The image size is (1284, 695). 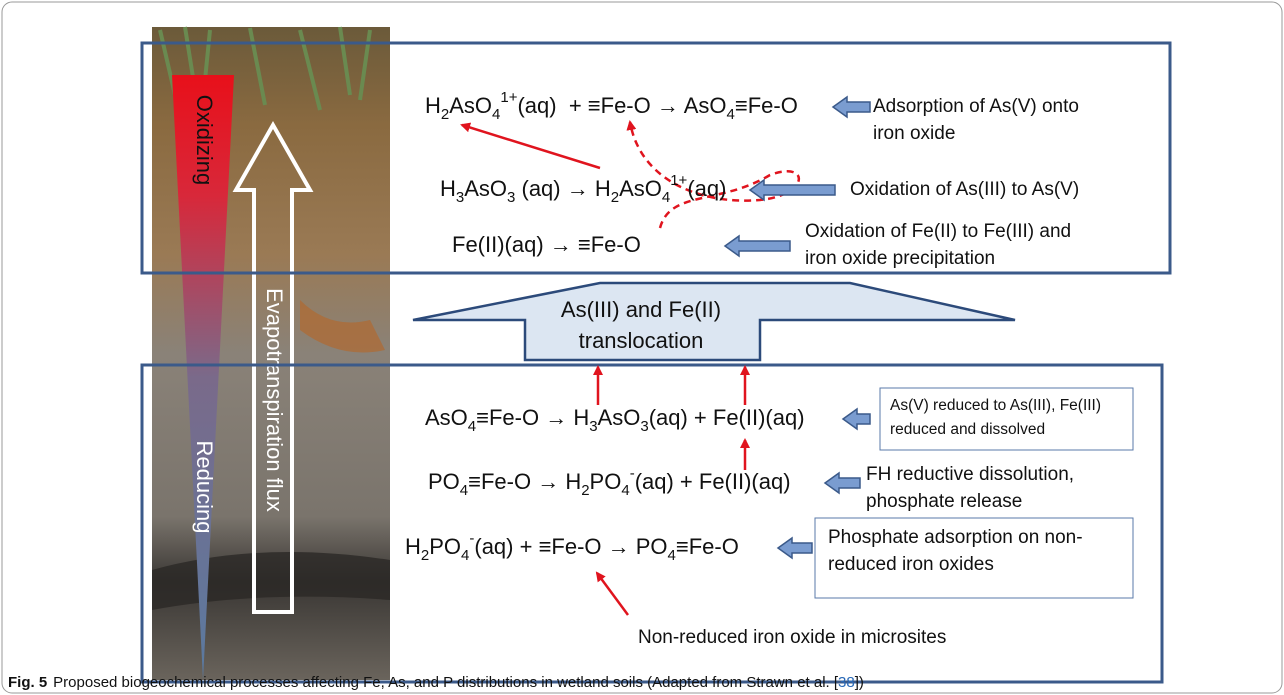 What do you see at coordinates (970, 474) in the screenshot?
I see `process-note: FH reductive dissolution,` at bounding box center [970, 474].